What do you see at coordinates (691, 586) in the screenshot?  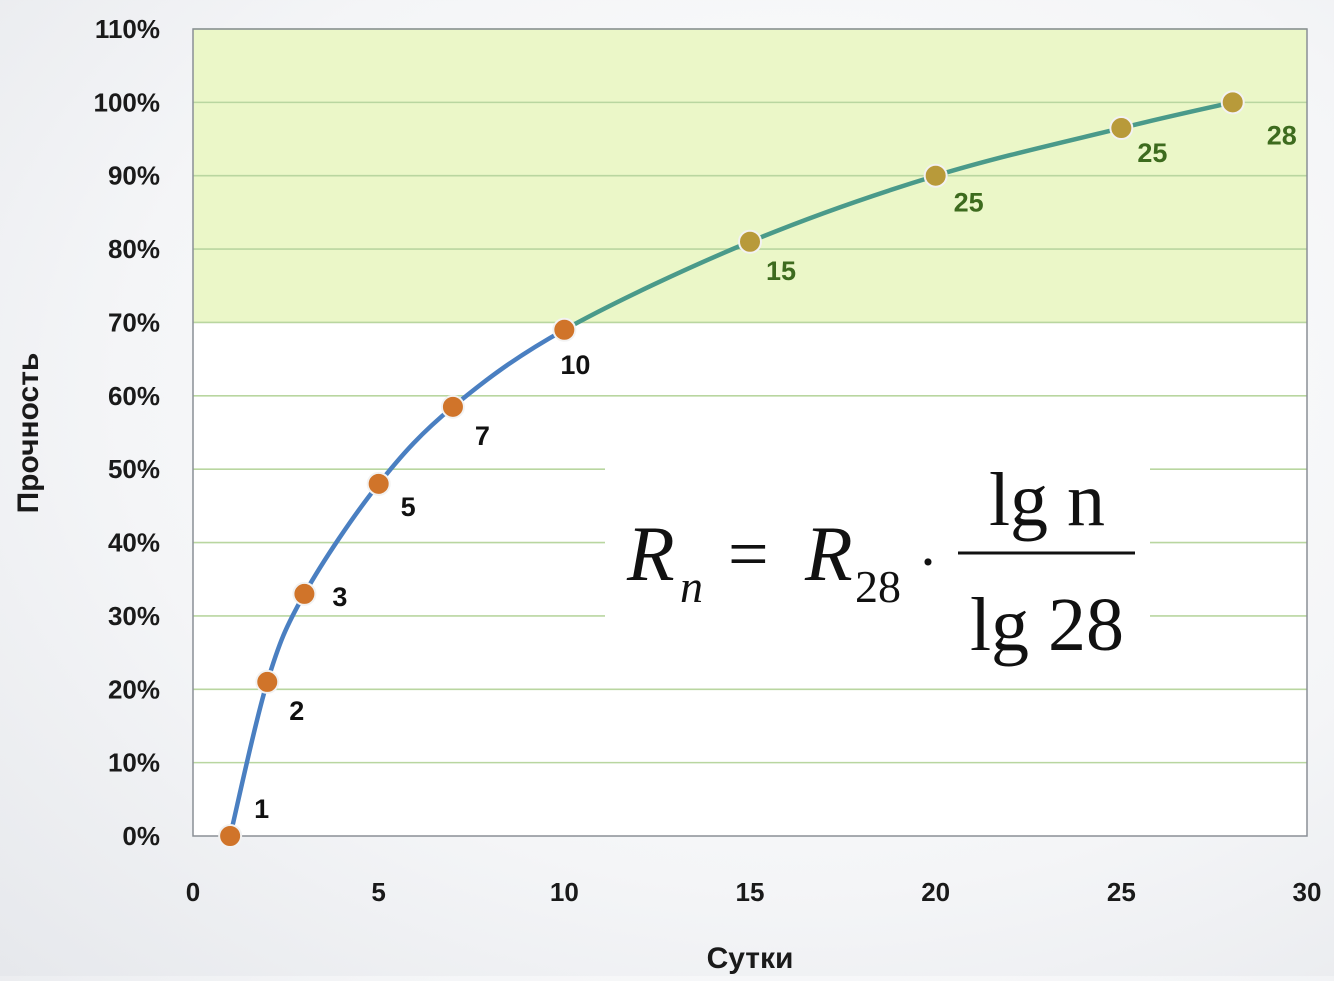 I see `formula-lhs-sub: n` at bounding box center [691, 586].